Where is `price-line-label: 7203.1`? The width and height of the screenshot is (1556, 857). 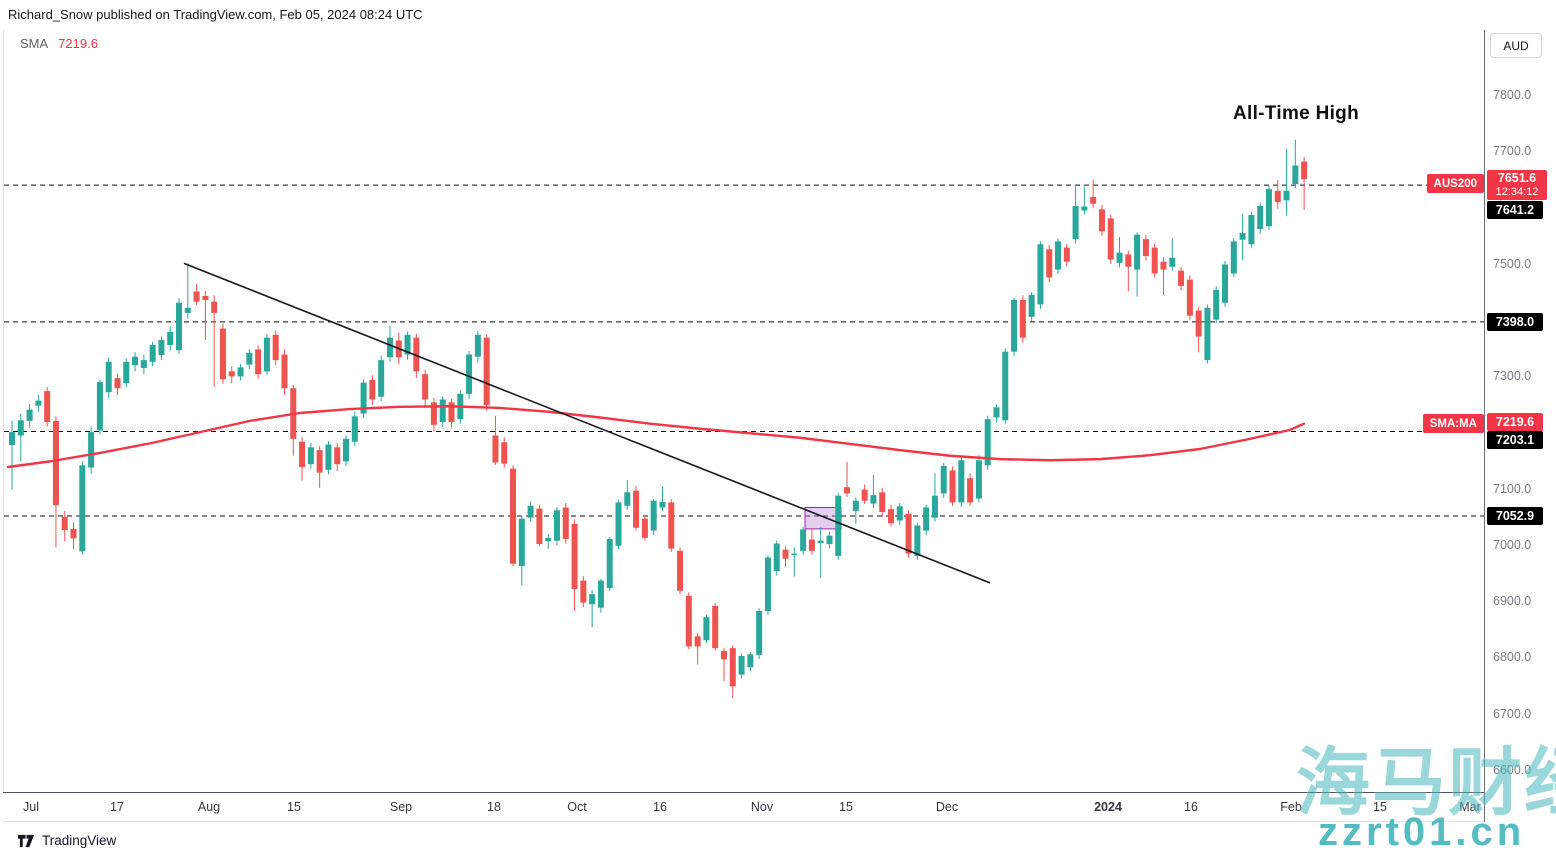
price-line-label: 7203.1 is located at coordinates (1515, 440).